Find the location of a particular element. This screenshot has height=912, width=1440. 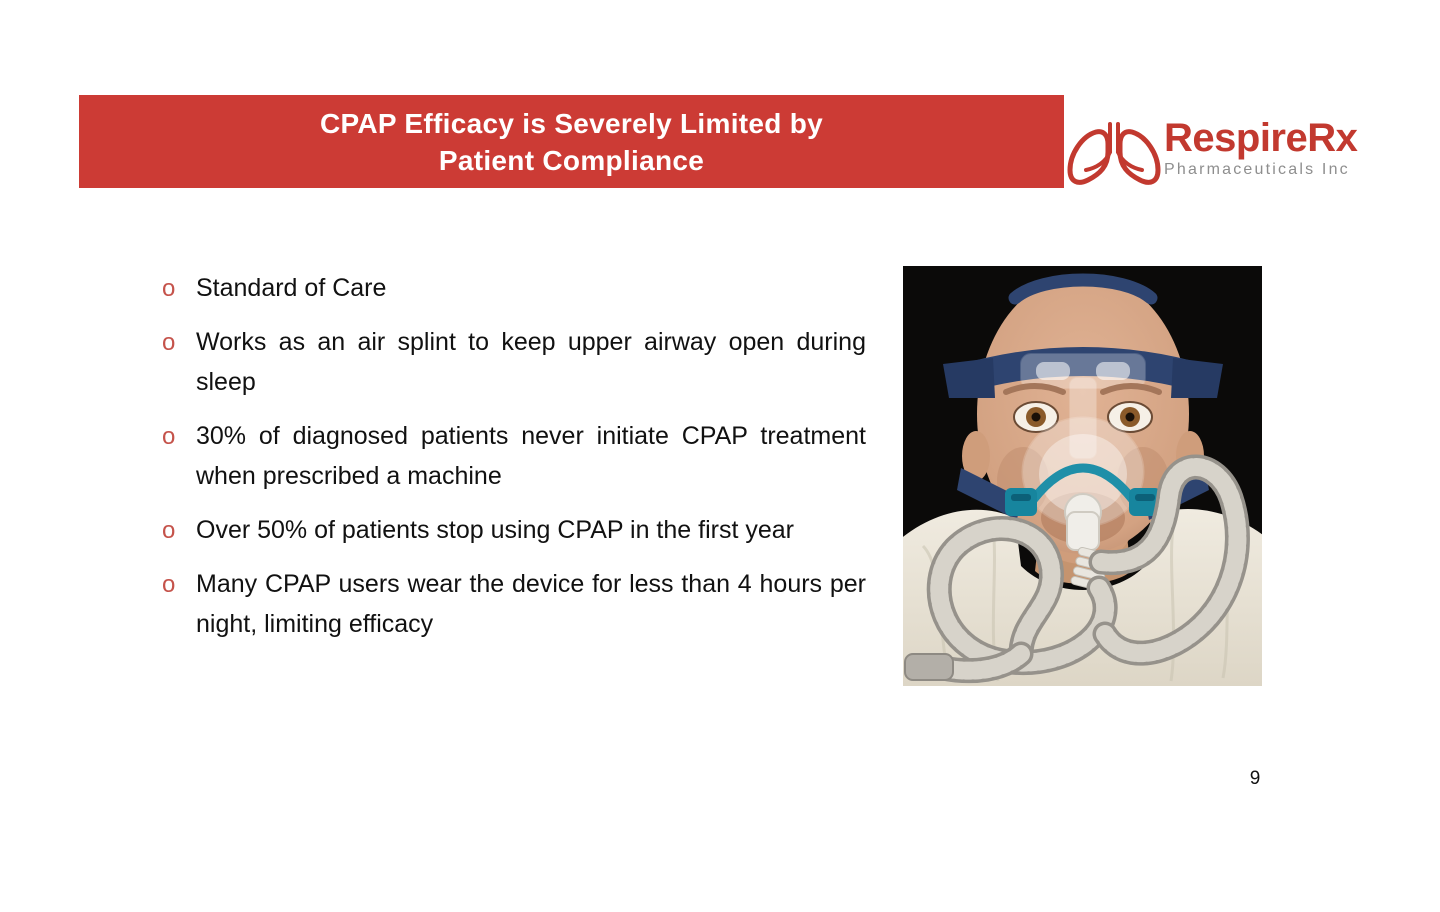

cpap-patient-illustration is located at coordinates (1082, 476).